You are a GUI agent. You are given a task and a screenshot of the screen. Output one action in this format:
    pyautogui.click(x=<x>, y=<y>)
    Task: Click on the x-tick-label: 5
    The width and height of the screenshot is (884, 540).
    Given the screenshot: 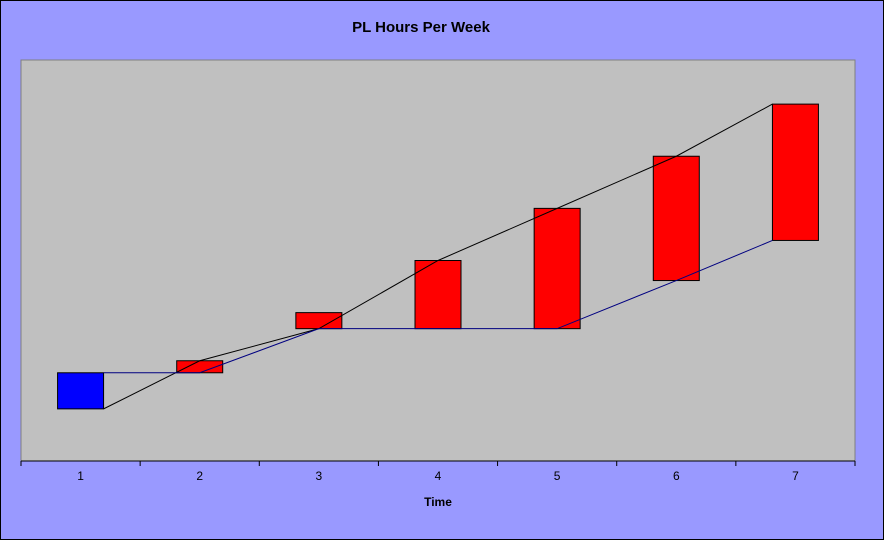 What is the action you would take?
    pyautogui.click(x=557, y=476)
    